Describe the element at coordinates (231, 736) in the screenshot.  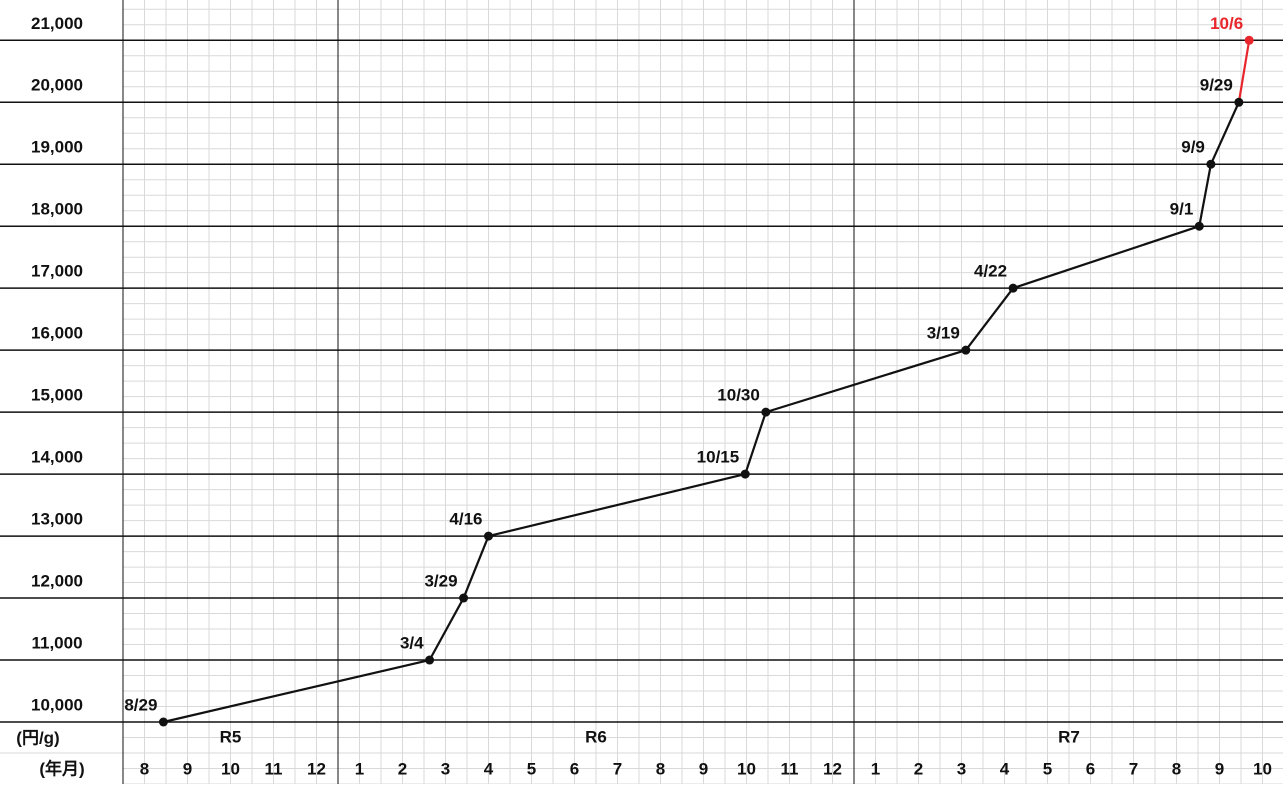
I see `x-group-label: R5` at that location.